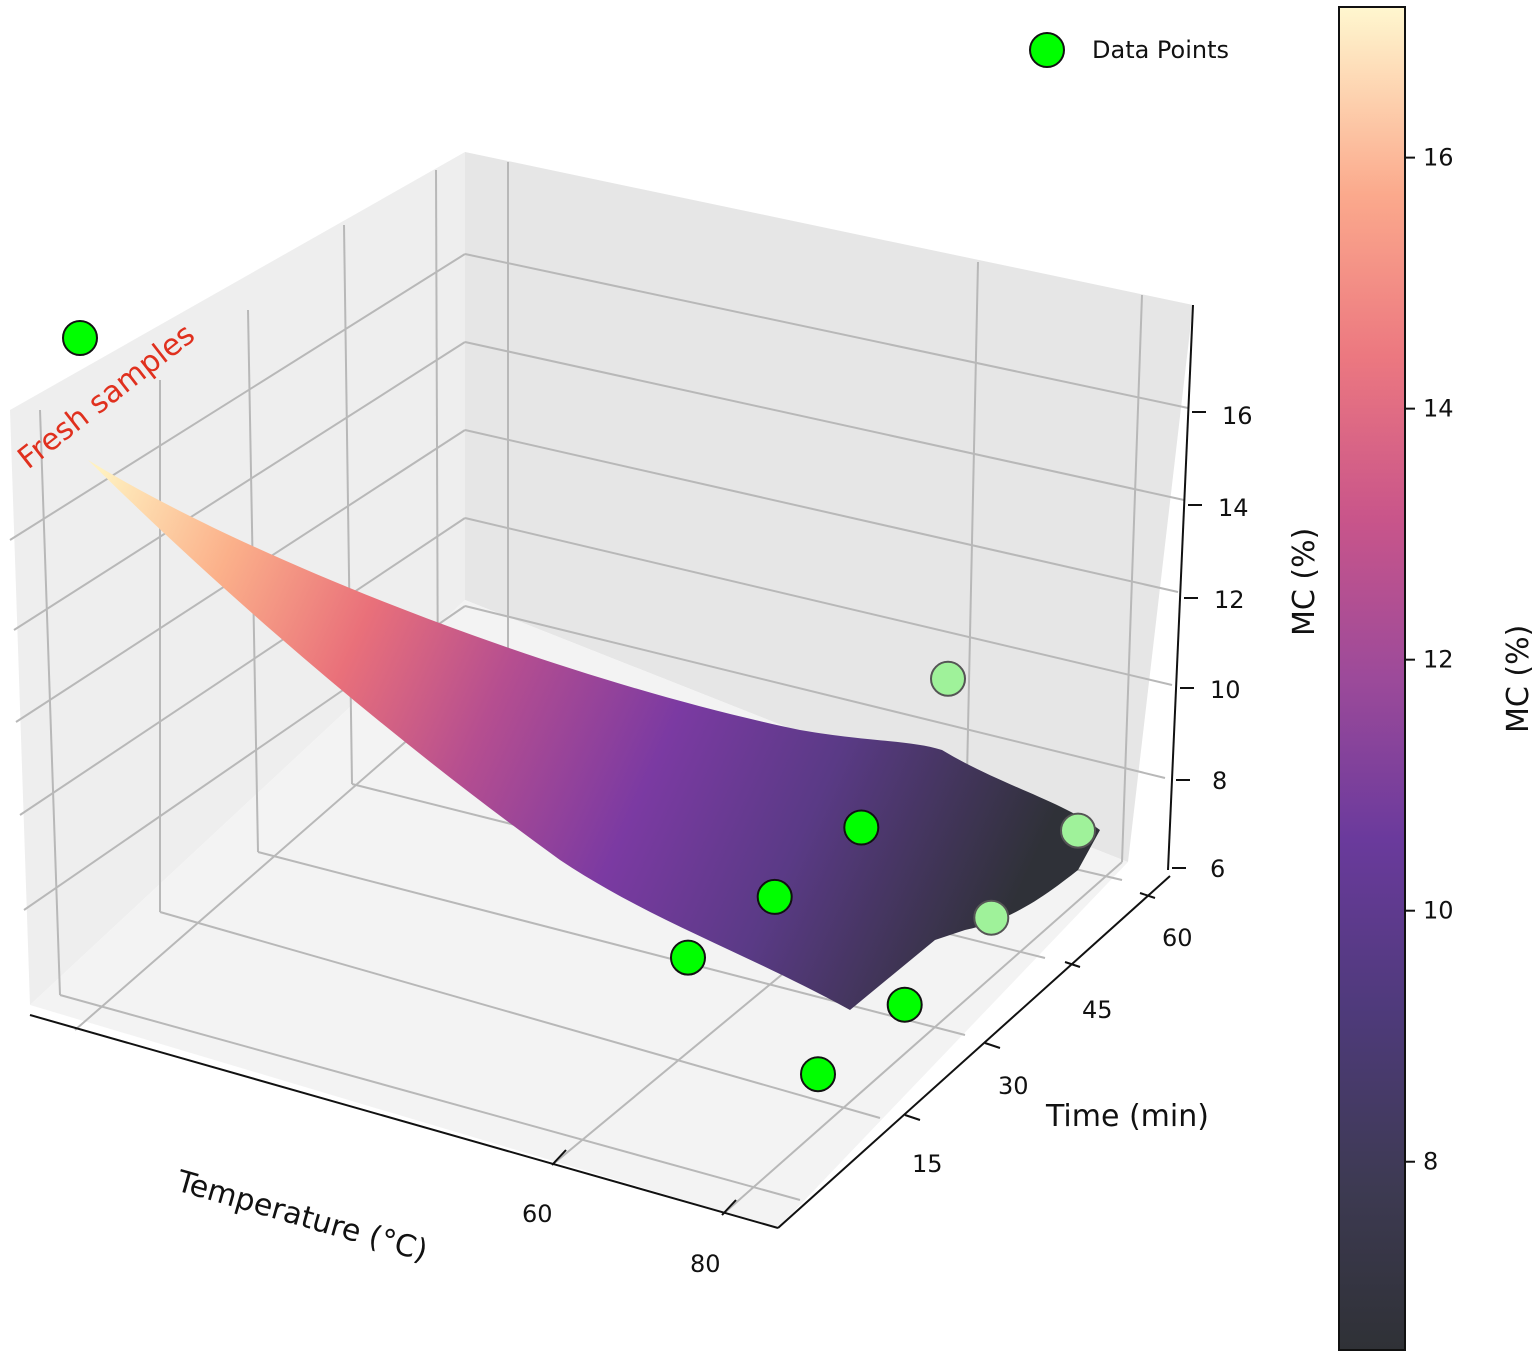 This screenshot has width=1536, height=1357. What do you see at coordinates (1177, 938) in the screenshot?
I see `y-tick-label: 60` at bounding box center [1177, 938].